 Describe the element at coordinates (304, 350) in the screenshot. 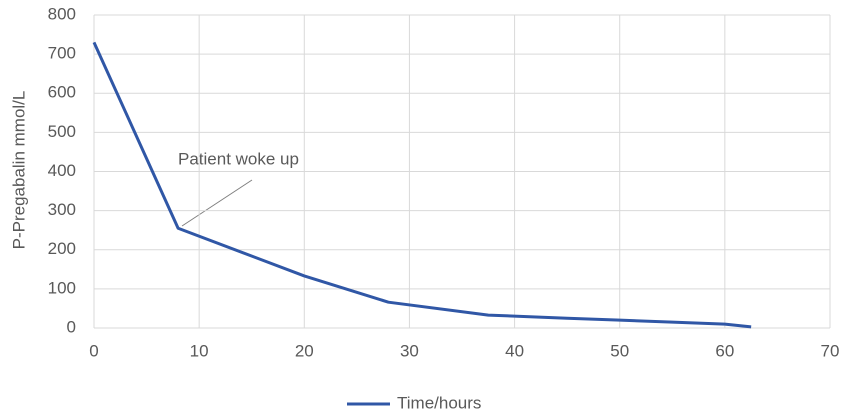

I see `x-tick-label: 20` at that location.